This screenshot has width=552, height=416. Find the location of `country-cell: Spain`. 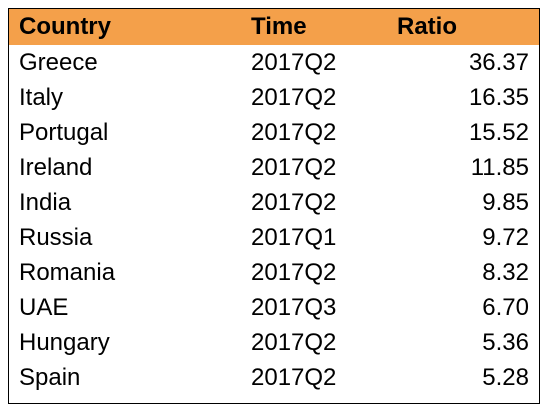

country-cell: Spain is located at coordinates (50, 377).